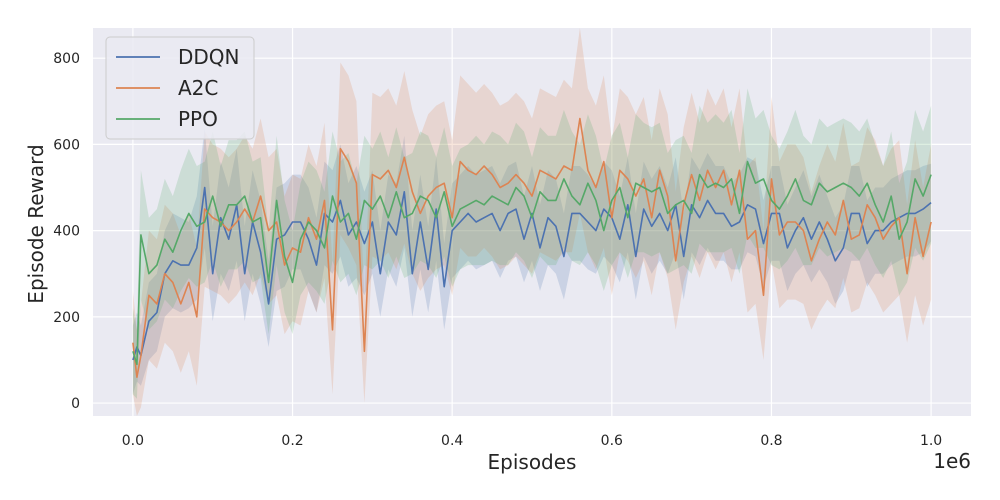 This screenshot has width=1000, height=500. I want to click on x-offset-label: 1e6, so click(952, 461).